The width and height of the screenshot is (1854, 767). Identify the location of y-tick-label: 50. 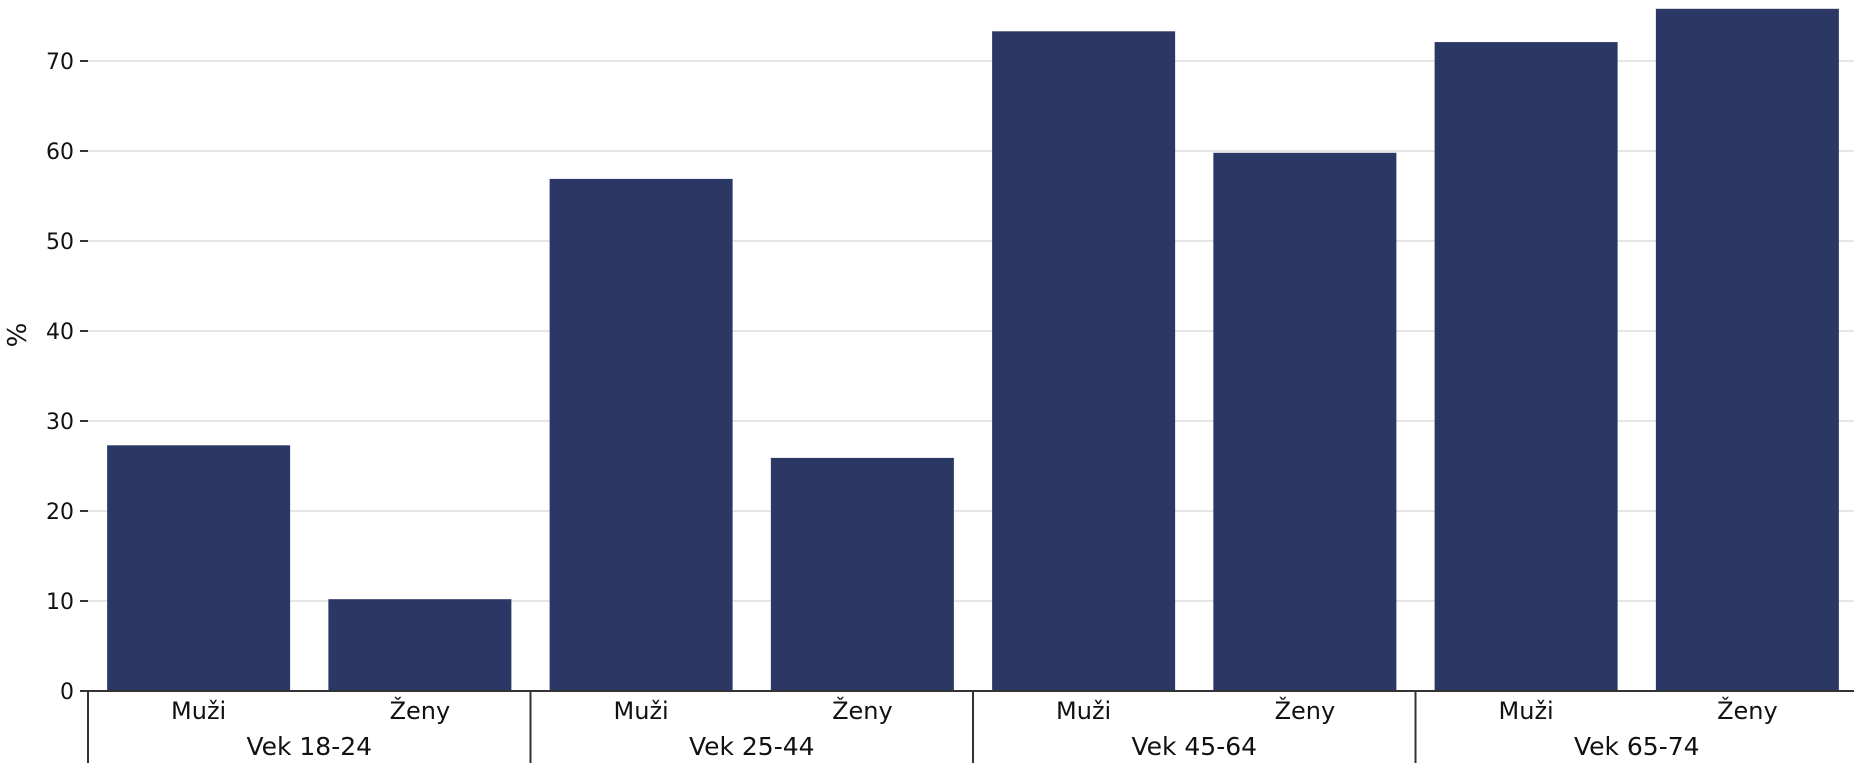
(60, 242).